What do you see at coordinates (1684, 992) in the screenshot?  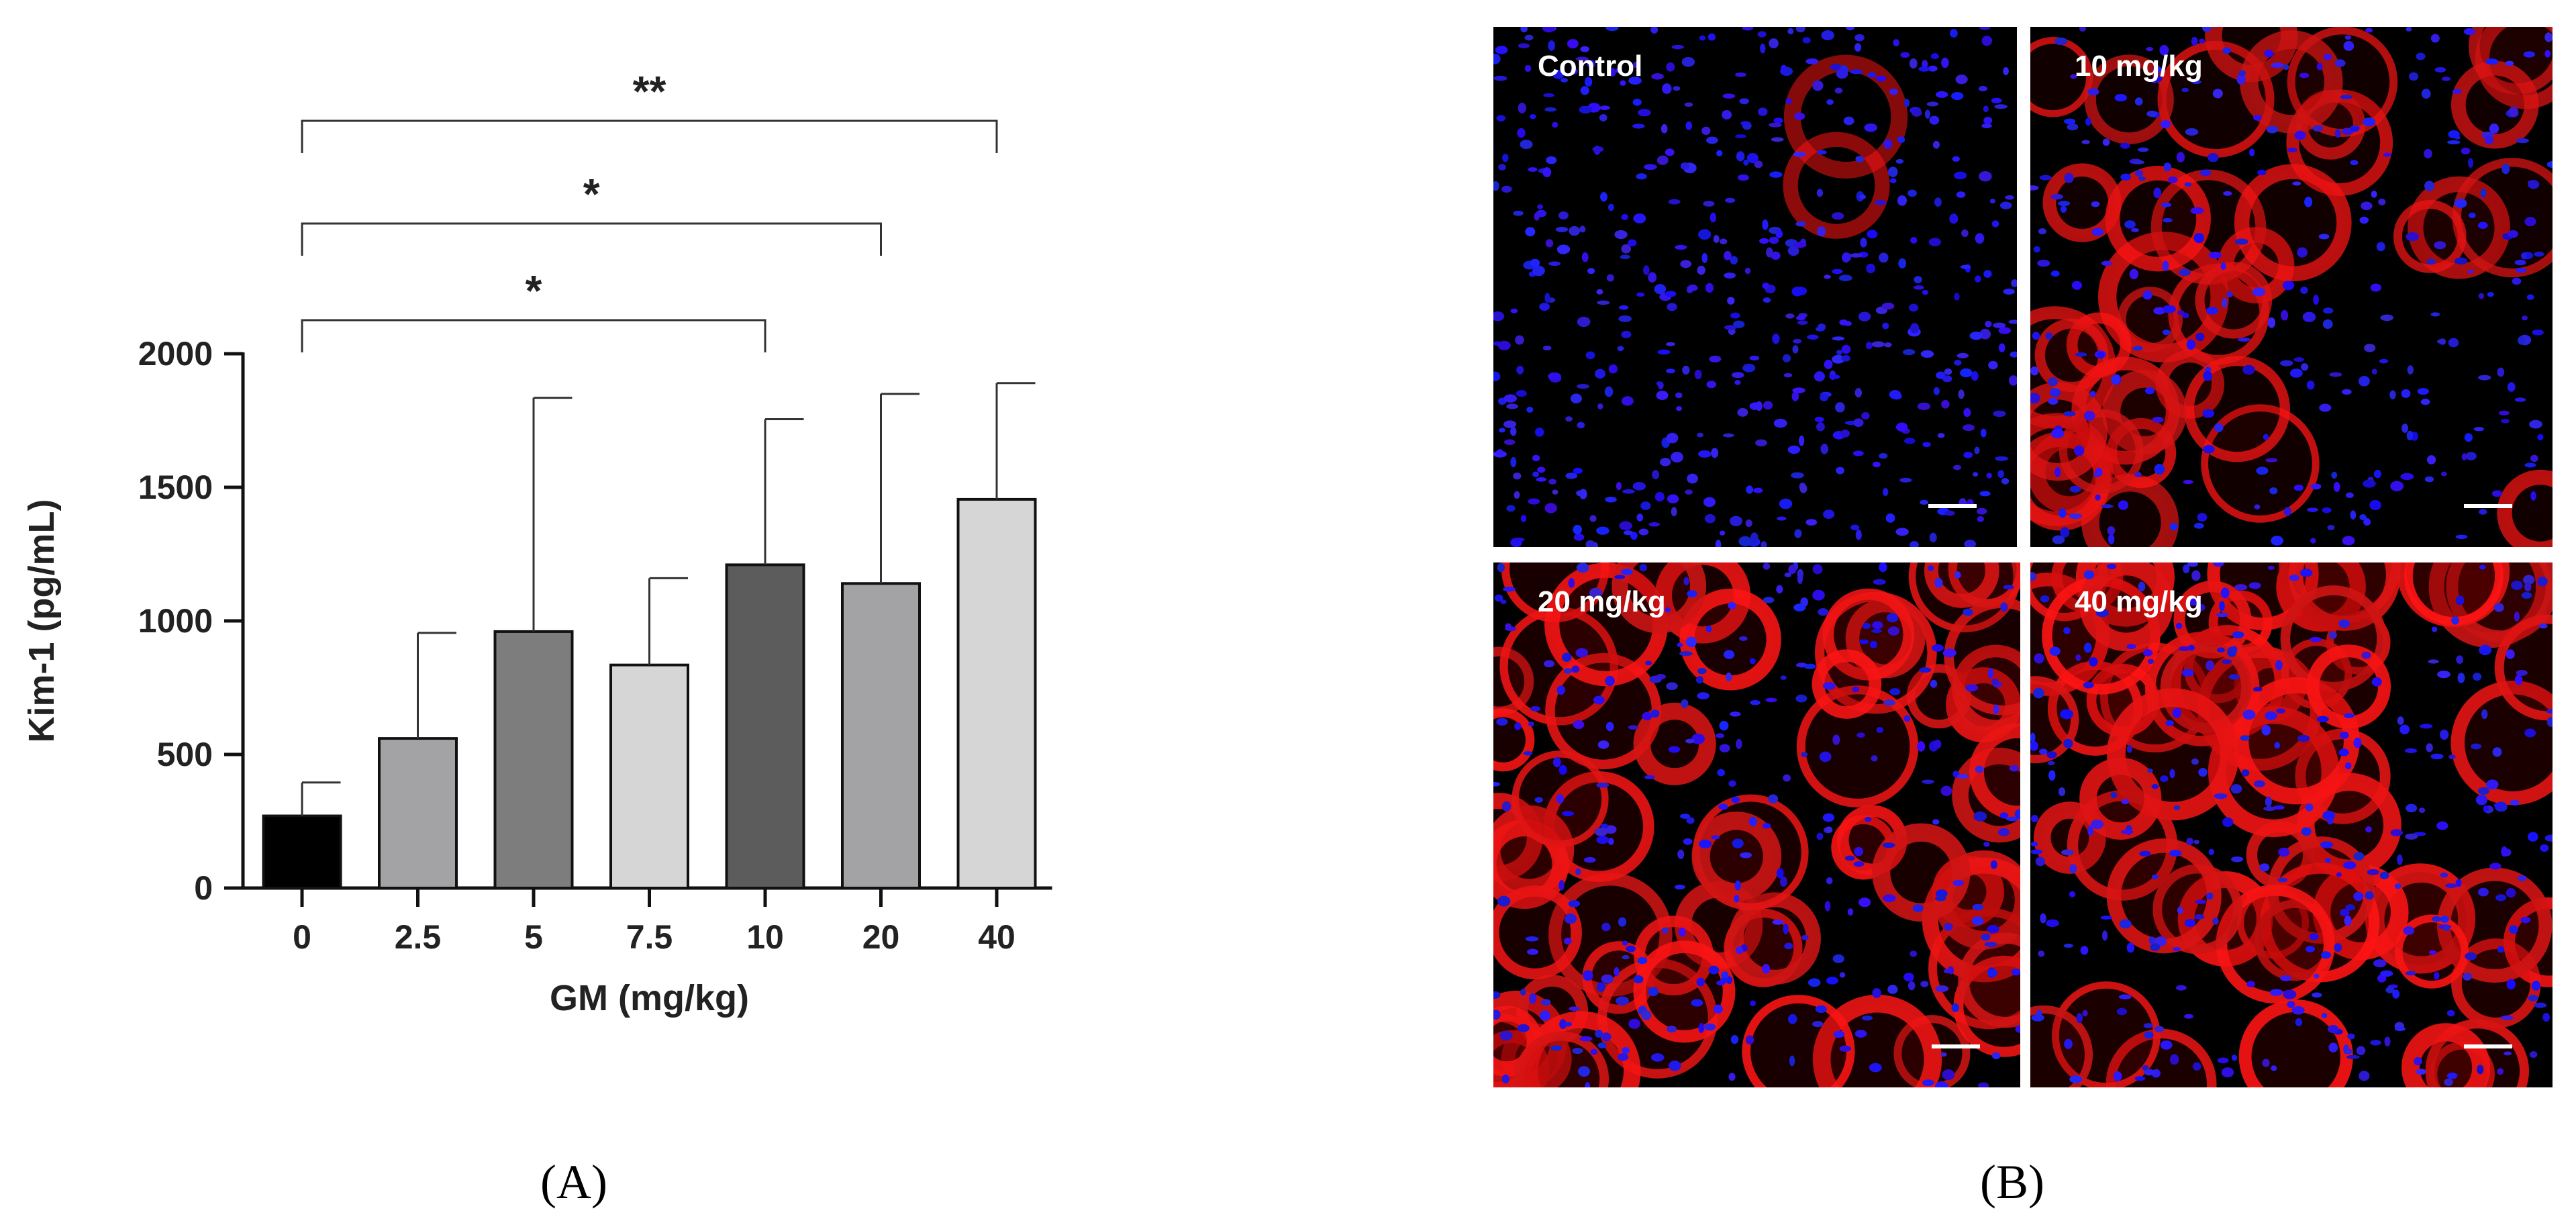 I see `stained-tubule` at bounding box center [1684, 992].